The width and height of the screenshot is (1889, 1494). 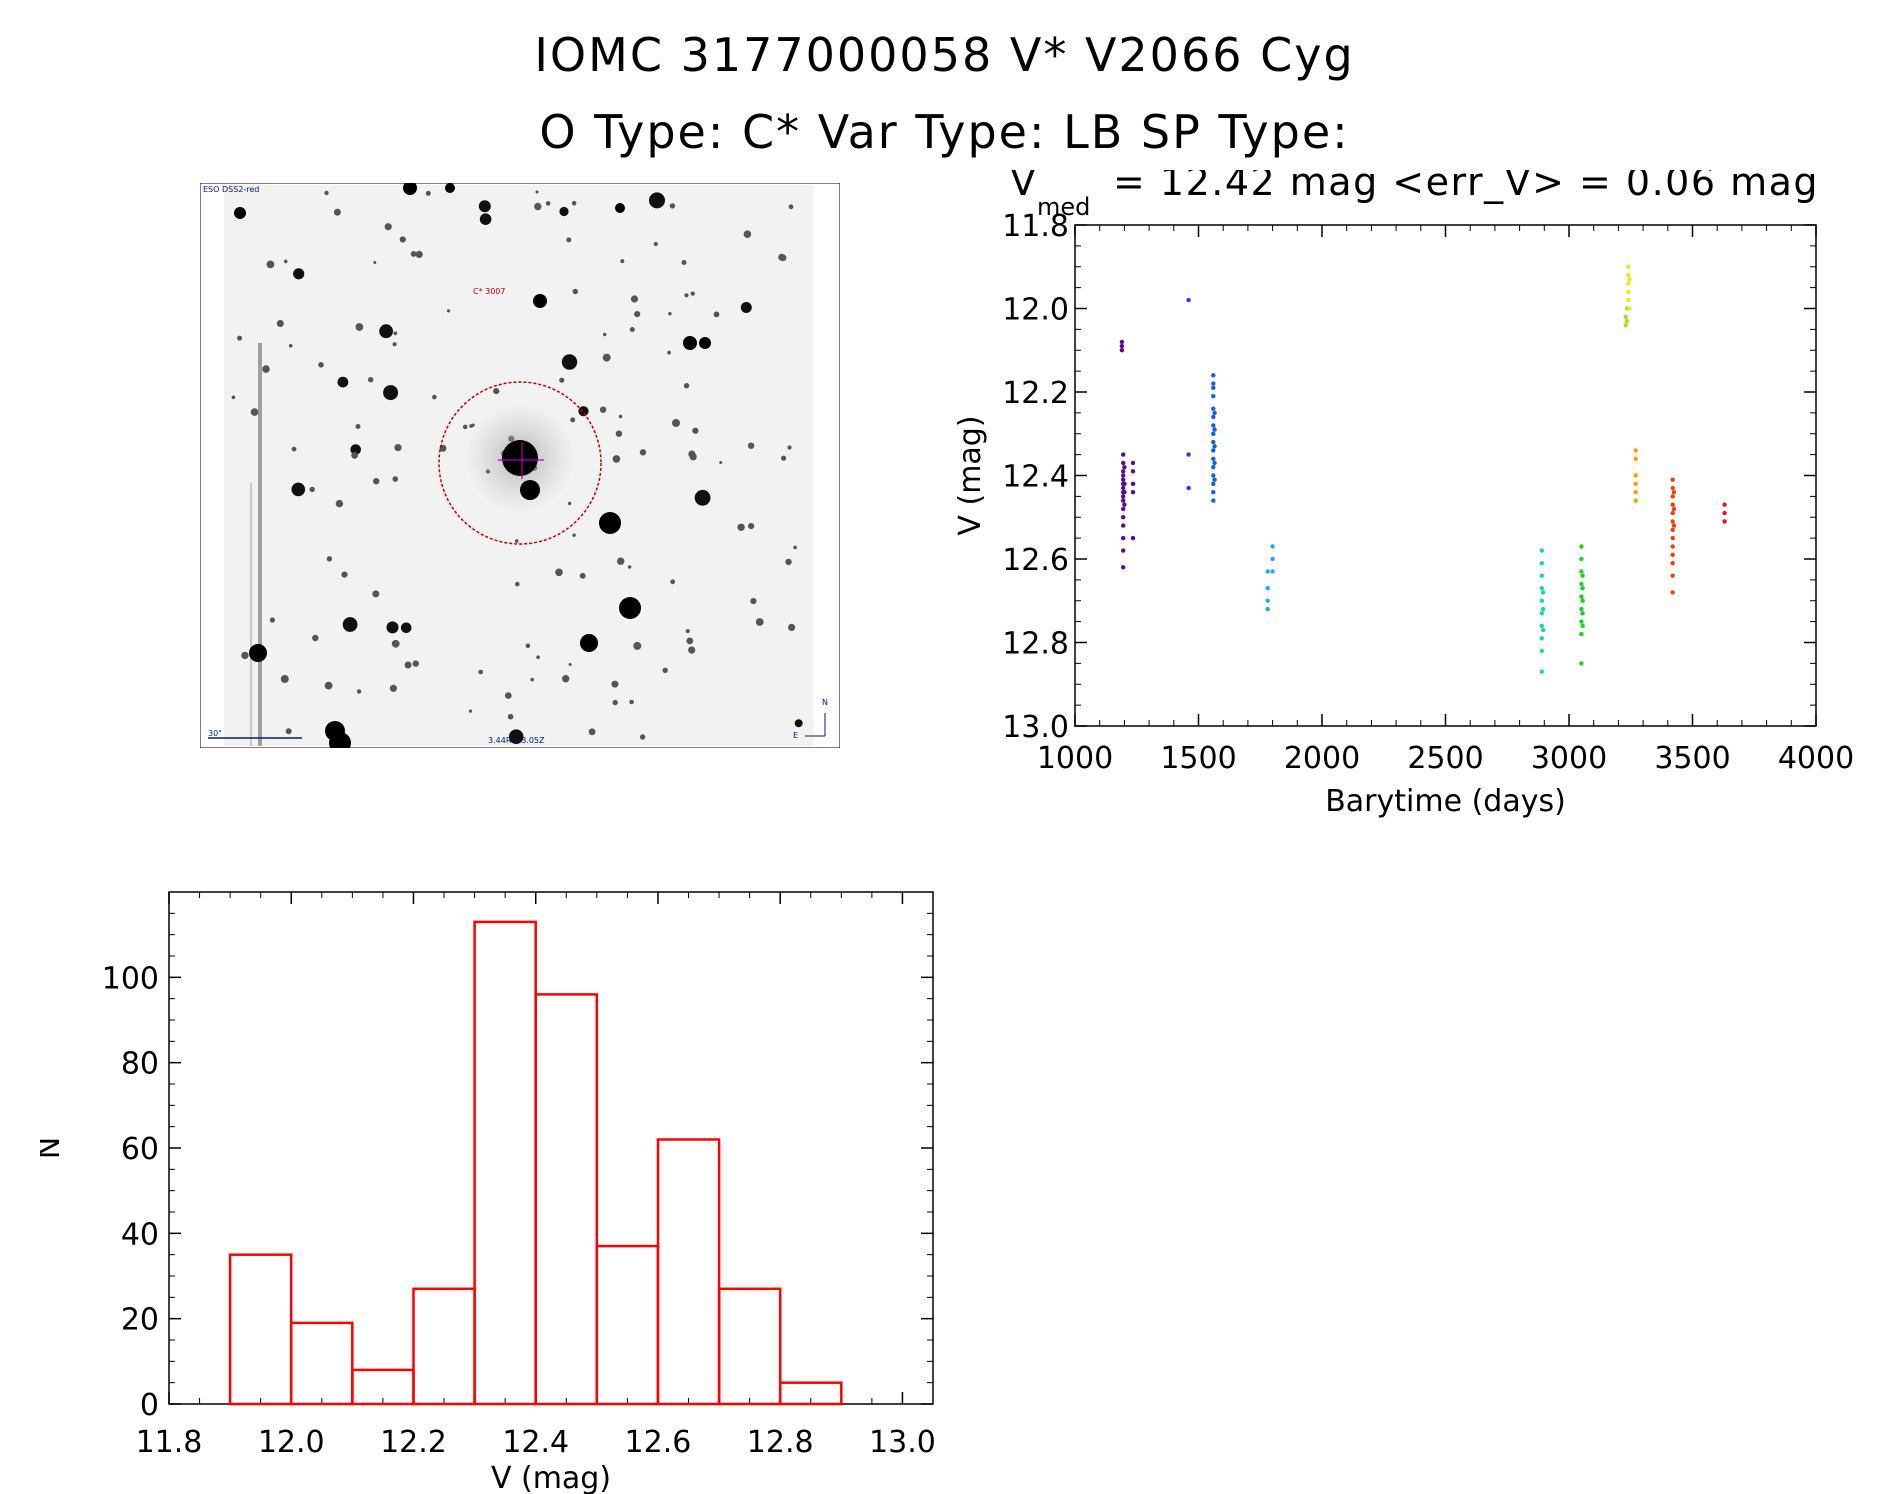 I want to click on plot-frame, so click(x=551, y=1148).